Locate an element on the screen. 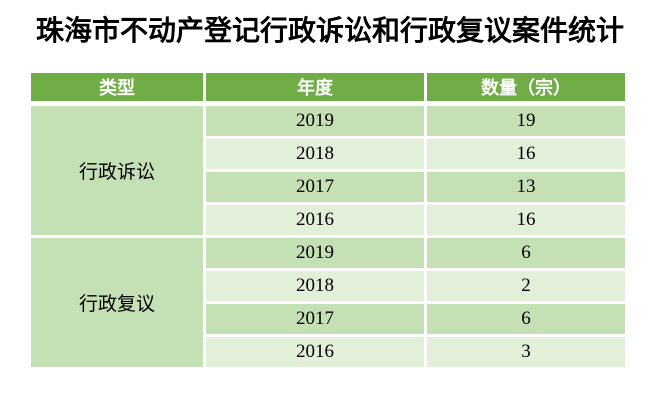  table-row: 2017 13 is located at coordinates (328, 187).